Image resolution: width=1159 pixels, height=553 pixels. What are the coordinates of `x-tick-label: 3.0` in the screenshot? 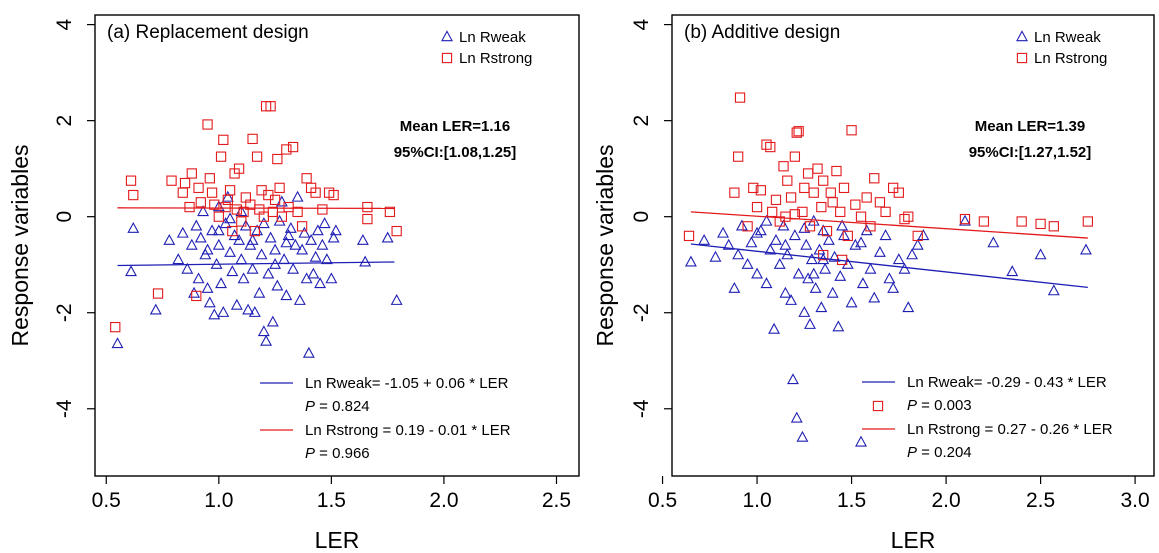 It's located at (1134, 500).